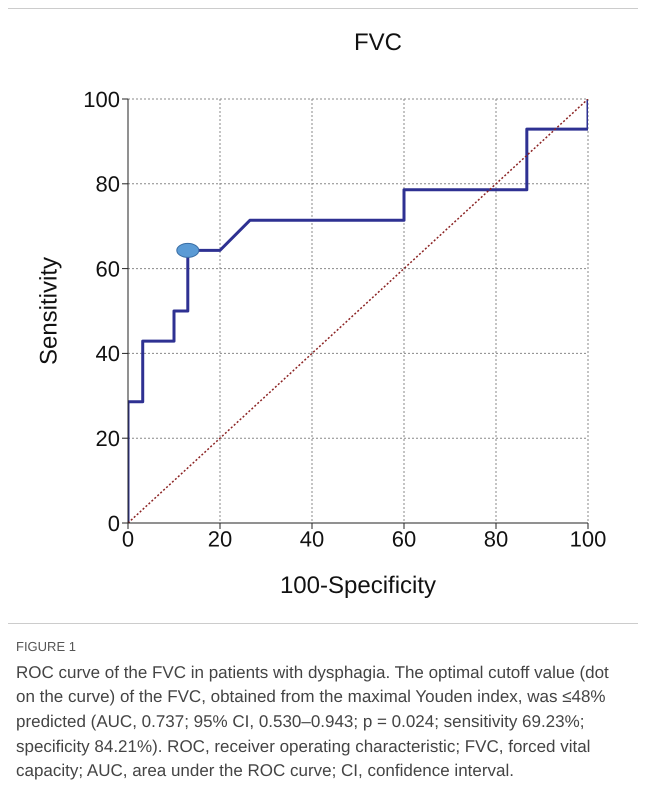 The height and width of the screenshot is (798, 646). What do you see at coordinates (313, 722) in the screenshot?
I see `text: ROC curve of the FVC in patients with dysphagia. The optimal cutoff value (dot on the curve) of the FVC, obtained from the maximal Youden index, was ≤48% predicted (AUC, 0.737; 95% CI, 0.530–0.943; p = 0.024; sensitivity 69.23%; specificity 84.21%). ROC, receiver operating characteristic; FVC, forced vital capacity; AUC, area under the ROC curve; CI, confidence interval.` at bounding box center [313, 722].